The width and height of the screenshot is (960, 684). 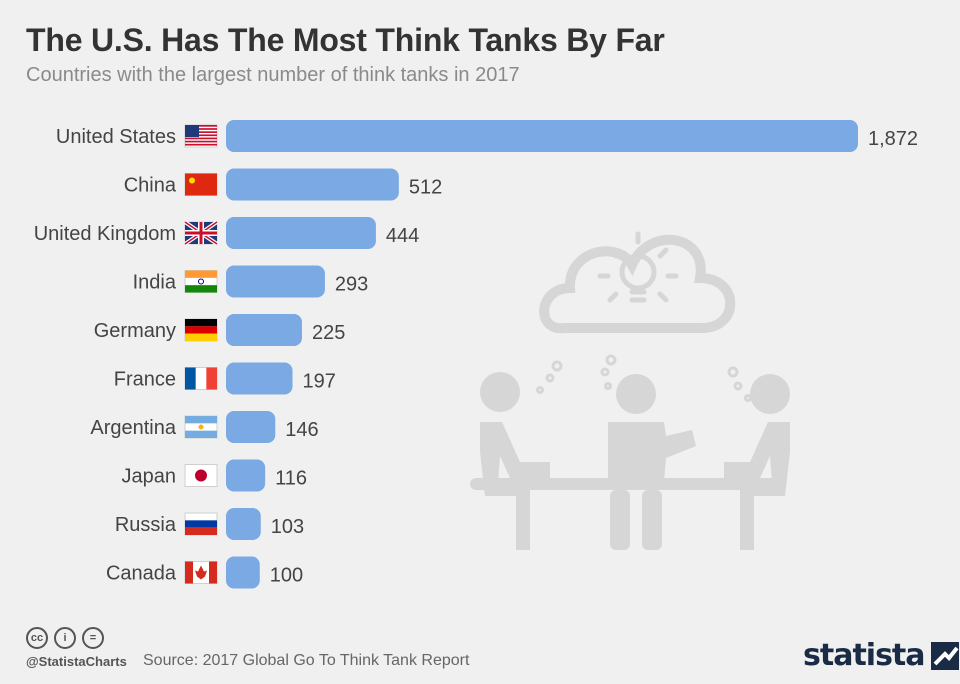 I want to click on us-flag-icon, so click(x=201, y=136).